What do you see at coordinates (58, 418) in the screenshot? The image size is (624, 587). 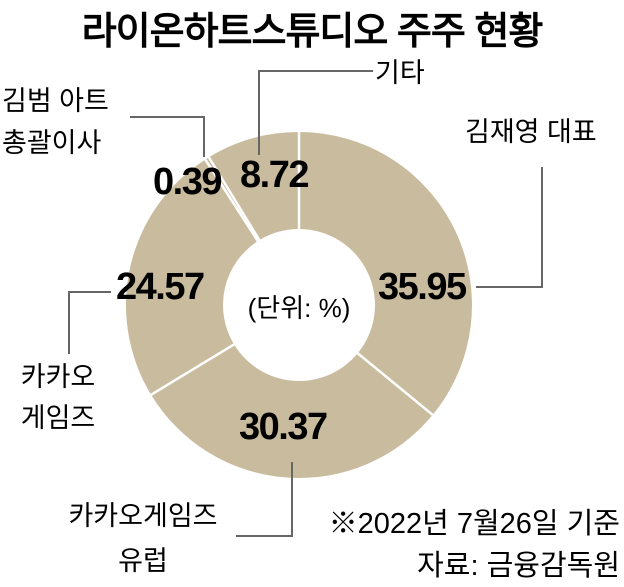 I see `callout-label-kakao-games-line2: 게임즈` at bounding box center [58, 418].